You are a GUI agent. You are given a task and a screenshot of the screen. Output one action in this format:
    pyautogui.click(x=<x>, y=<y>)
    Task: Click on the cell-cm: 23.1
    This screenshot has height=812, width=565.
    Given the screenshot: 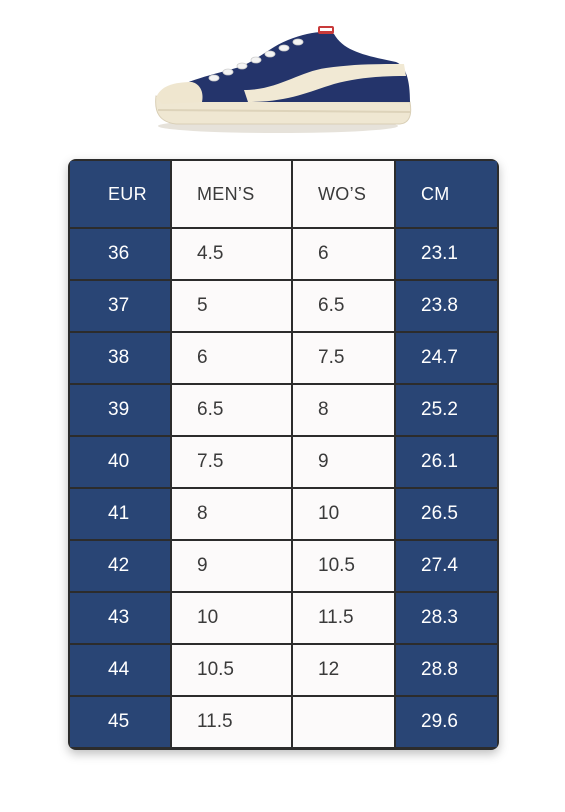 What is the action you would take?
    pyautogui.click(x=446, y=254)
    